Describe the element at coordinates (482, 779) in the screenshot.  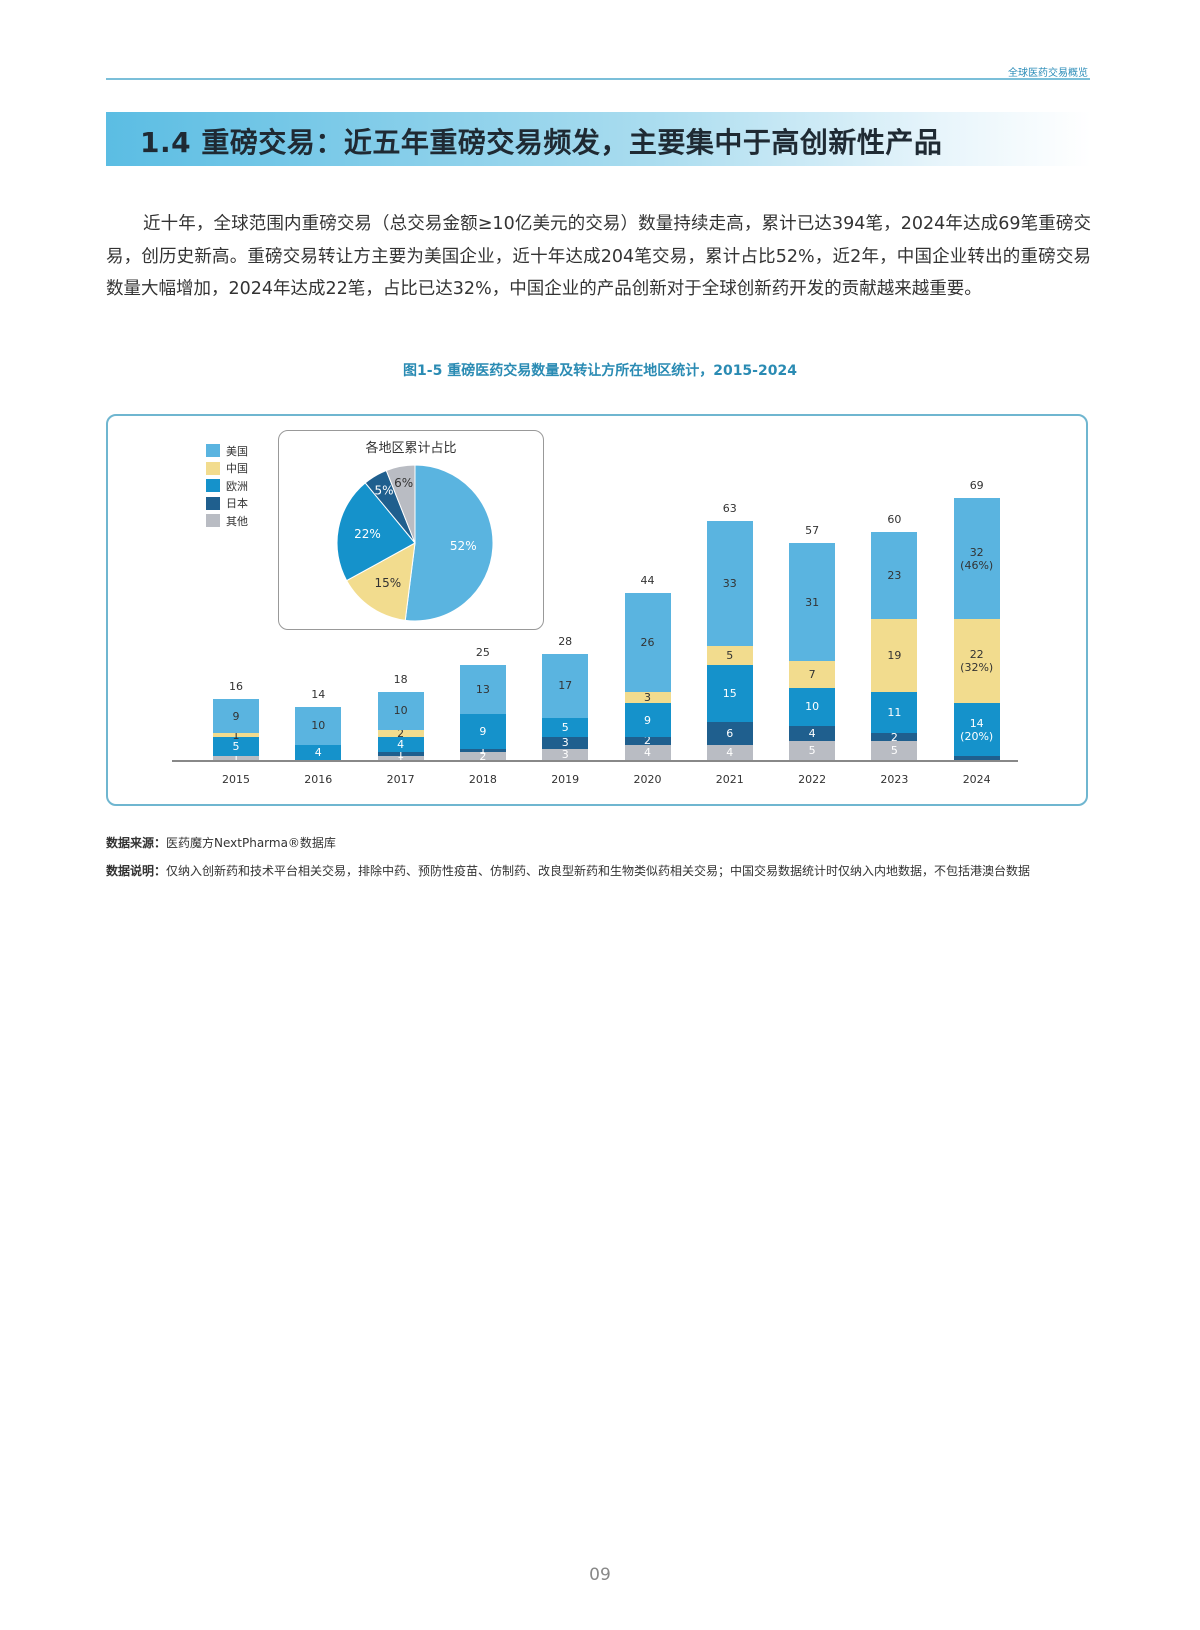
I see `x-tick-label: 2018` at that location.